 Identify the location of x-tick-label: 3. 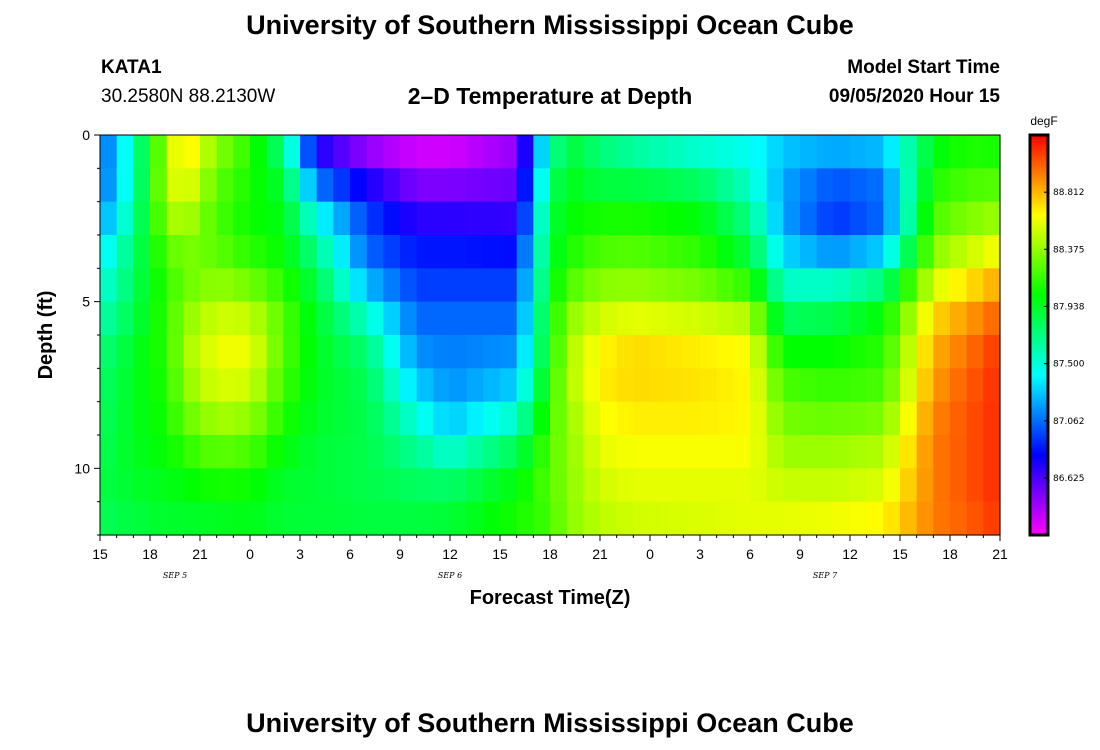
(300, 554).